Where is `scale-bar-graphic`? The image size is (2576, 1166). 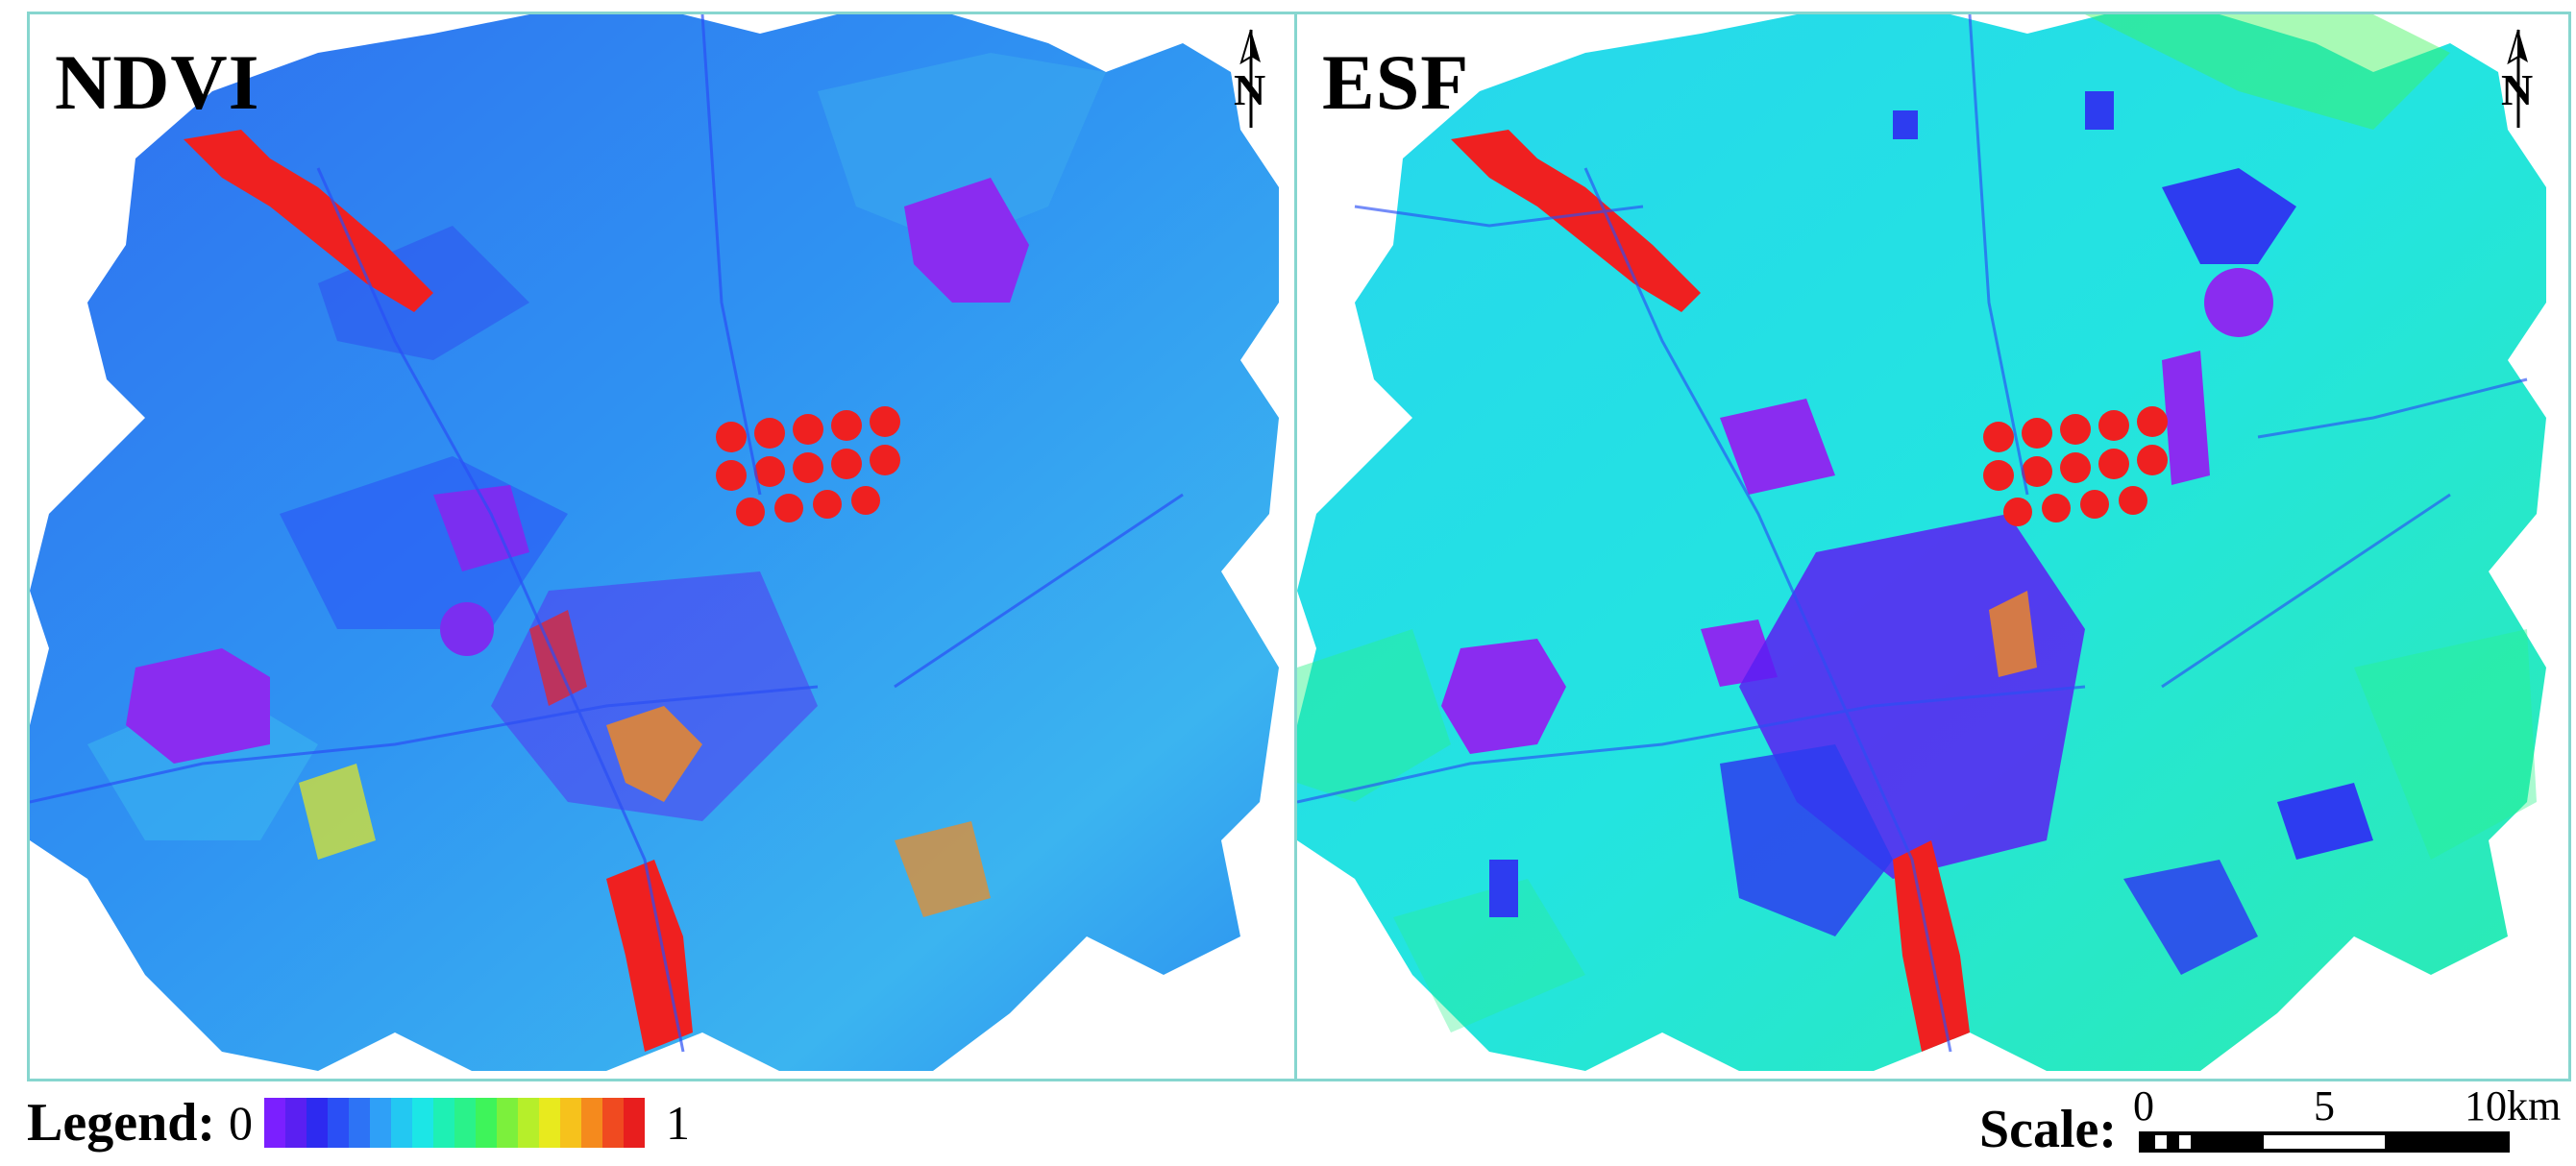 scale-bar-graphic is located at coordinates (2324, 1142).